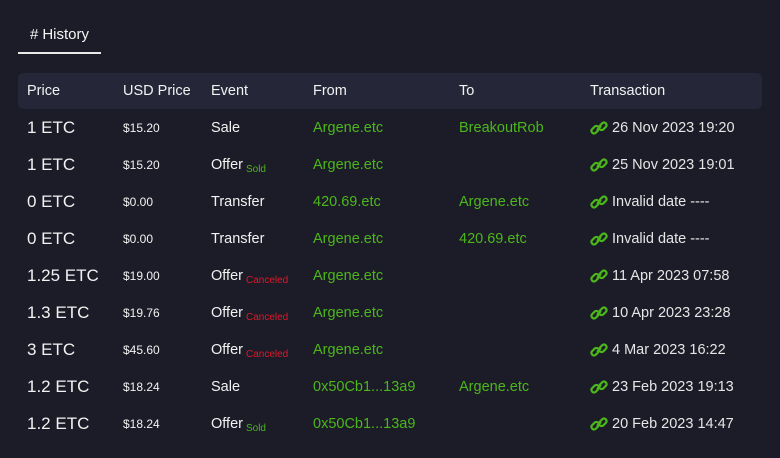 This screenshot has width=780, height=458. I want to click on usd-price: $19.76, so click(141, 312).